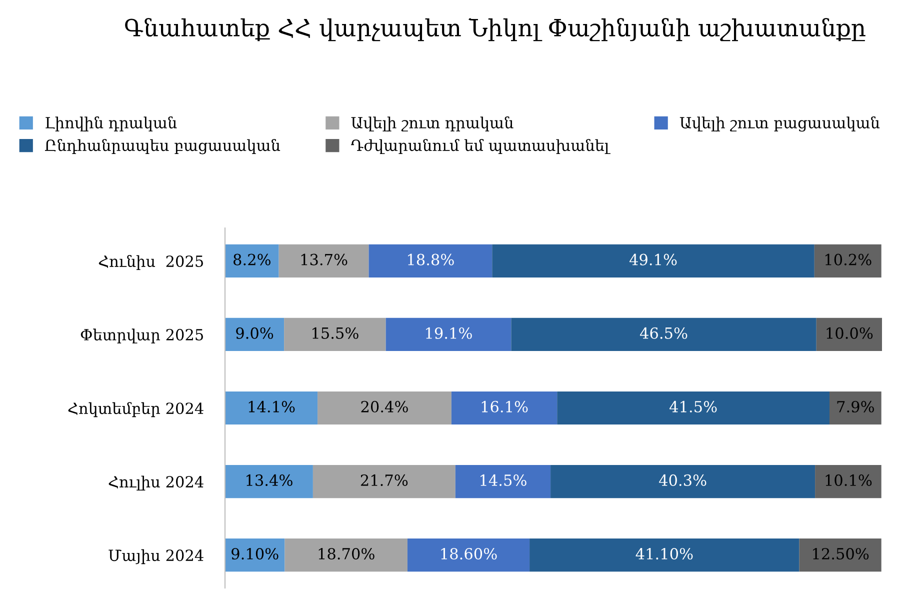 The height and width of the screenshot is (600, 900). I want to click on data-label: 7.9%, so click(855, 406).